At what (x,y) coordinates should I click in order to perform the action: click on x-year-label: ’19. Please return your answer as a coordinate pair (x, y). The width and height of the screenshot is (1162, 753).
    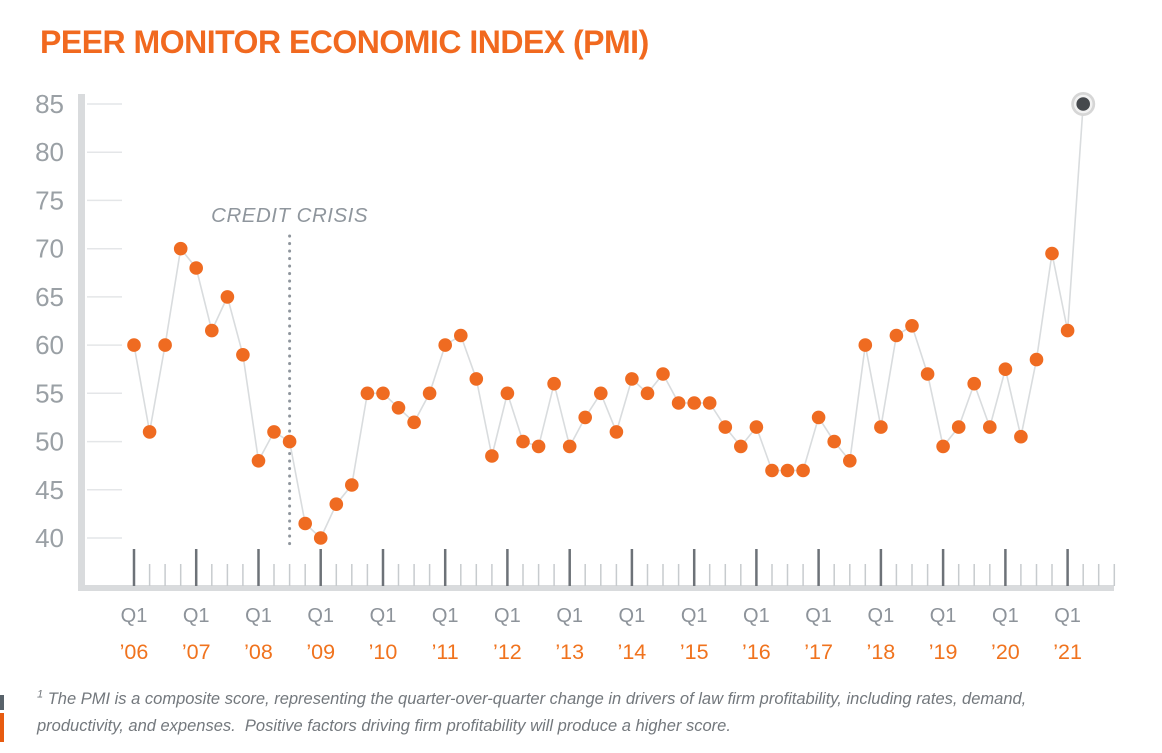
    Looking at the image, I should click on (943, 652).